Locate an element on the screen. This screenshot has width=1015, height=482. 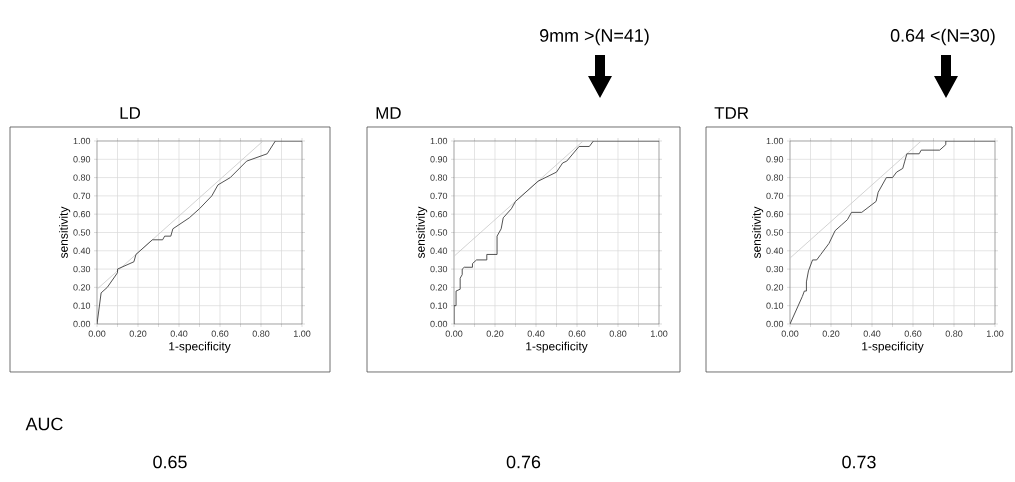
chart-title: LD is located at coordinates (130, 113).